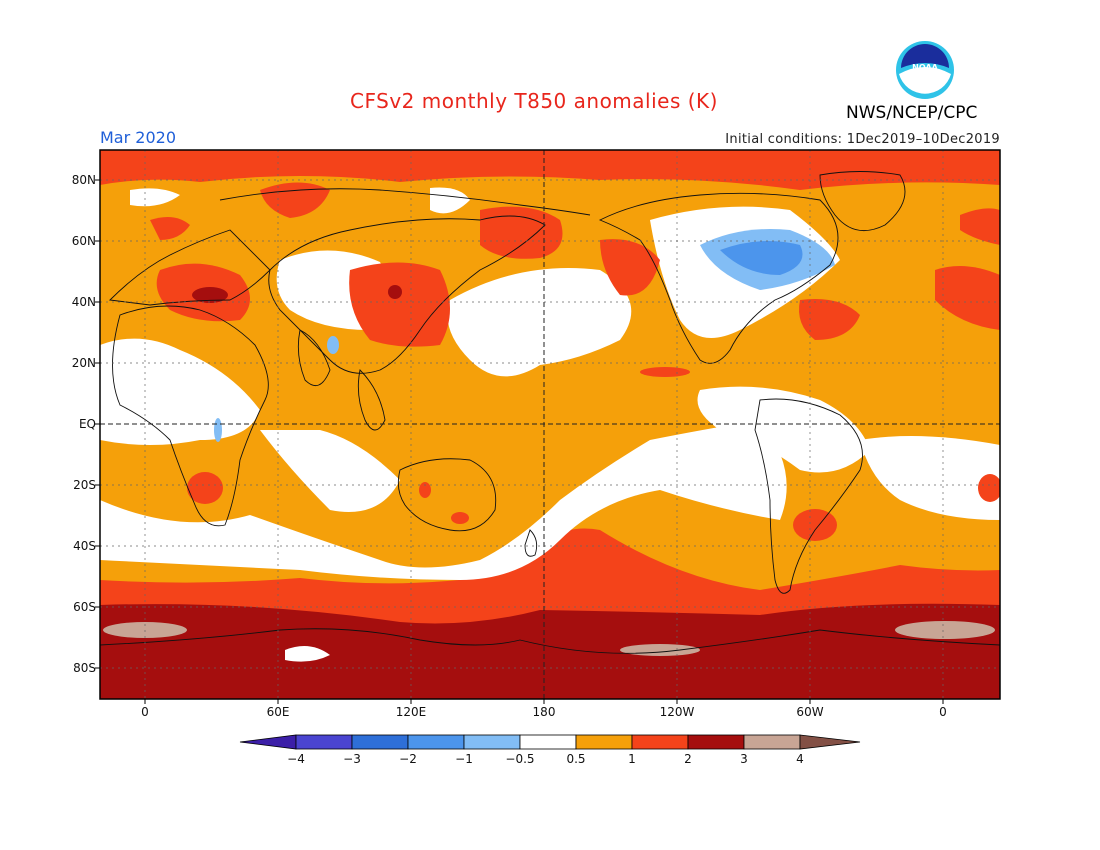 The image size is (1100, 850). I want to click on colorbar-label: −3, so click(352, 759).